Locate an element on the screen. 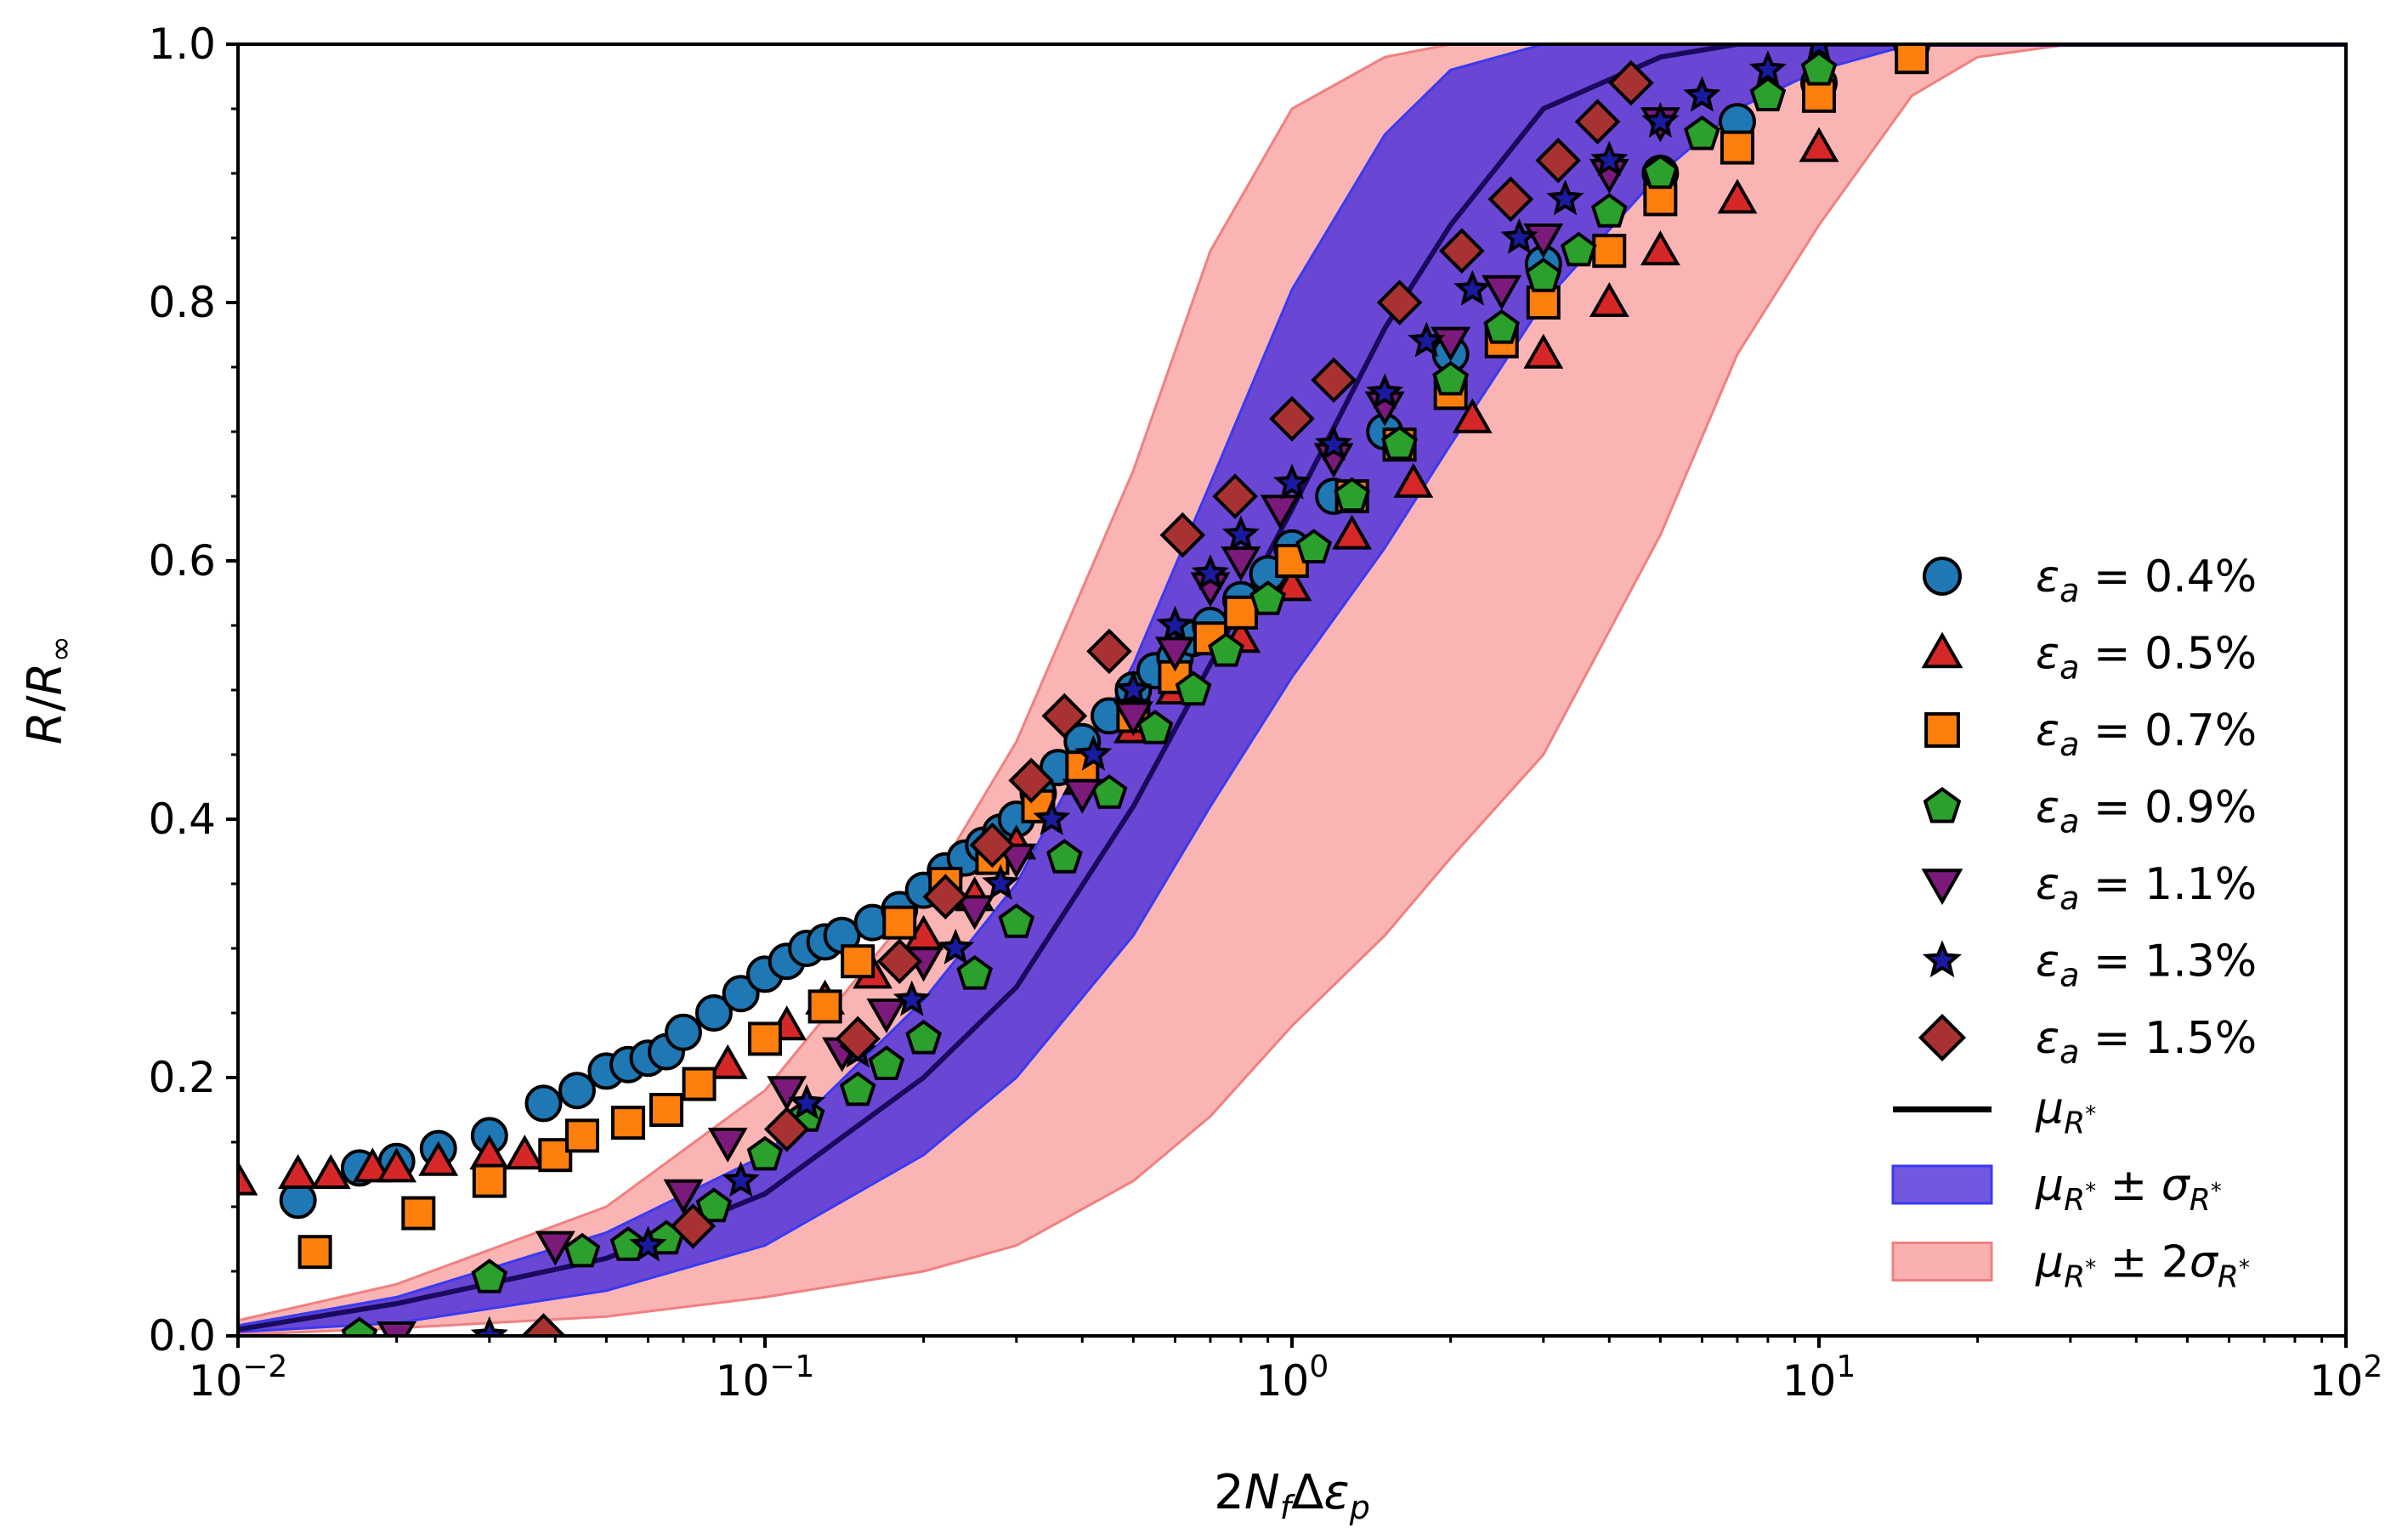 Image resolution: width=2408 pixels, height=1539 pixels. legend-entry: εa = 0.5% is located at coordinates (2089, 658).